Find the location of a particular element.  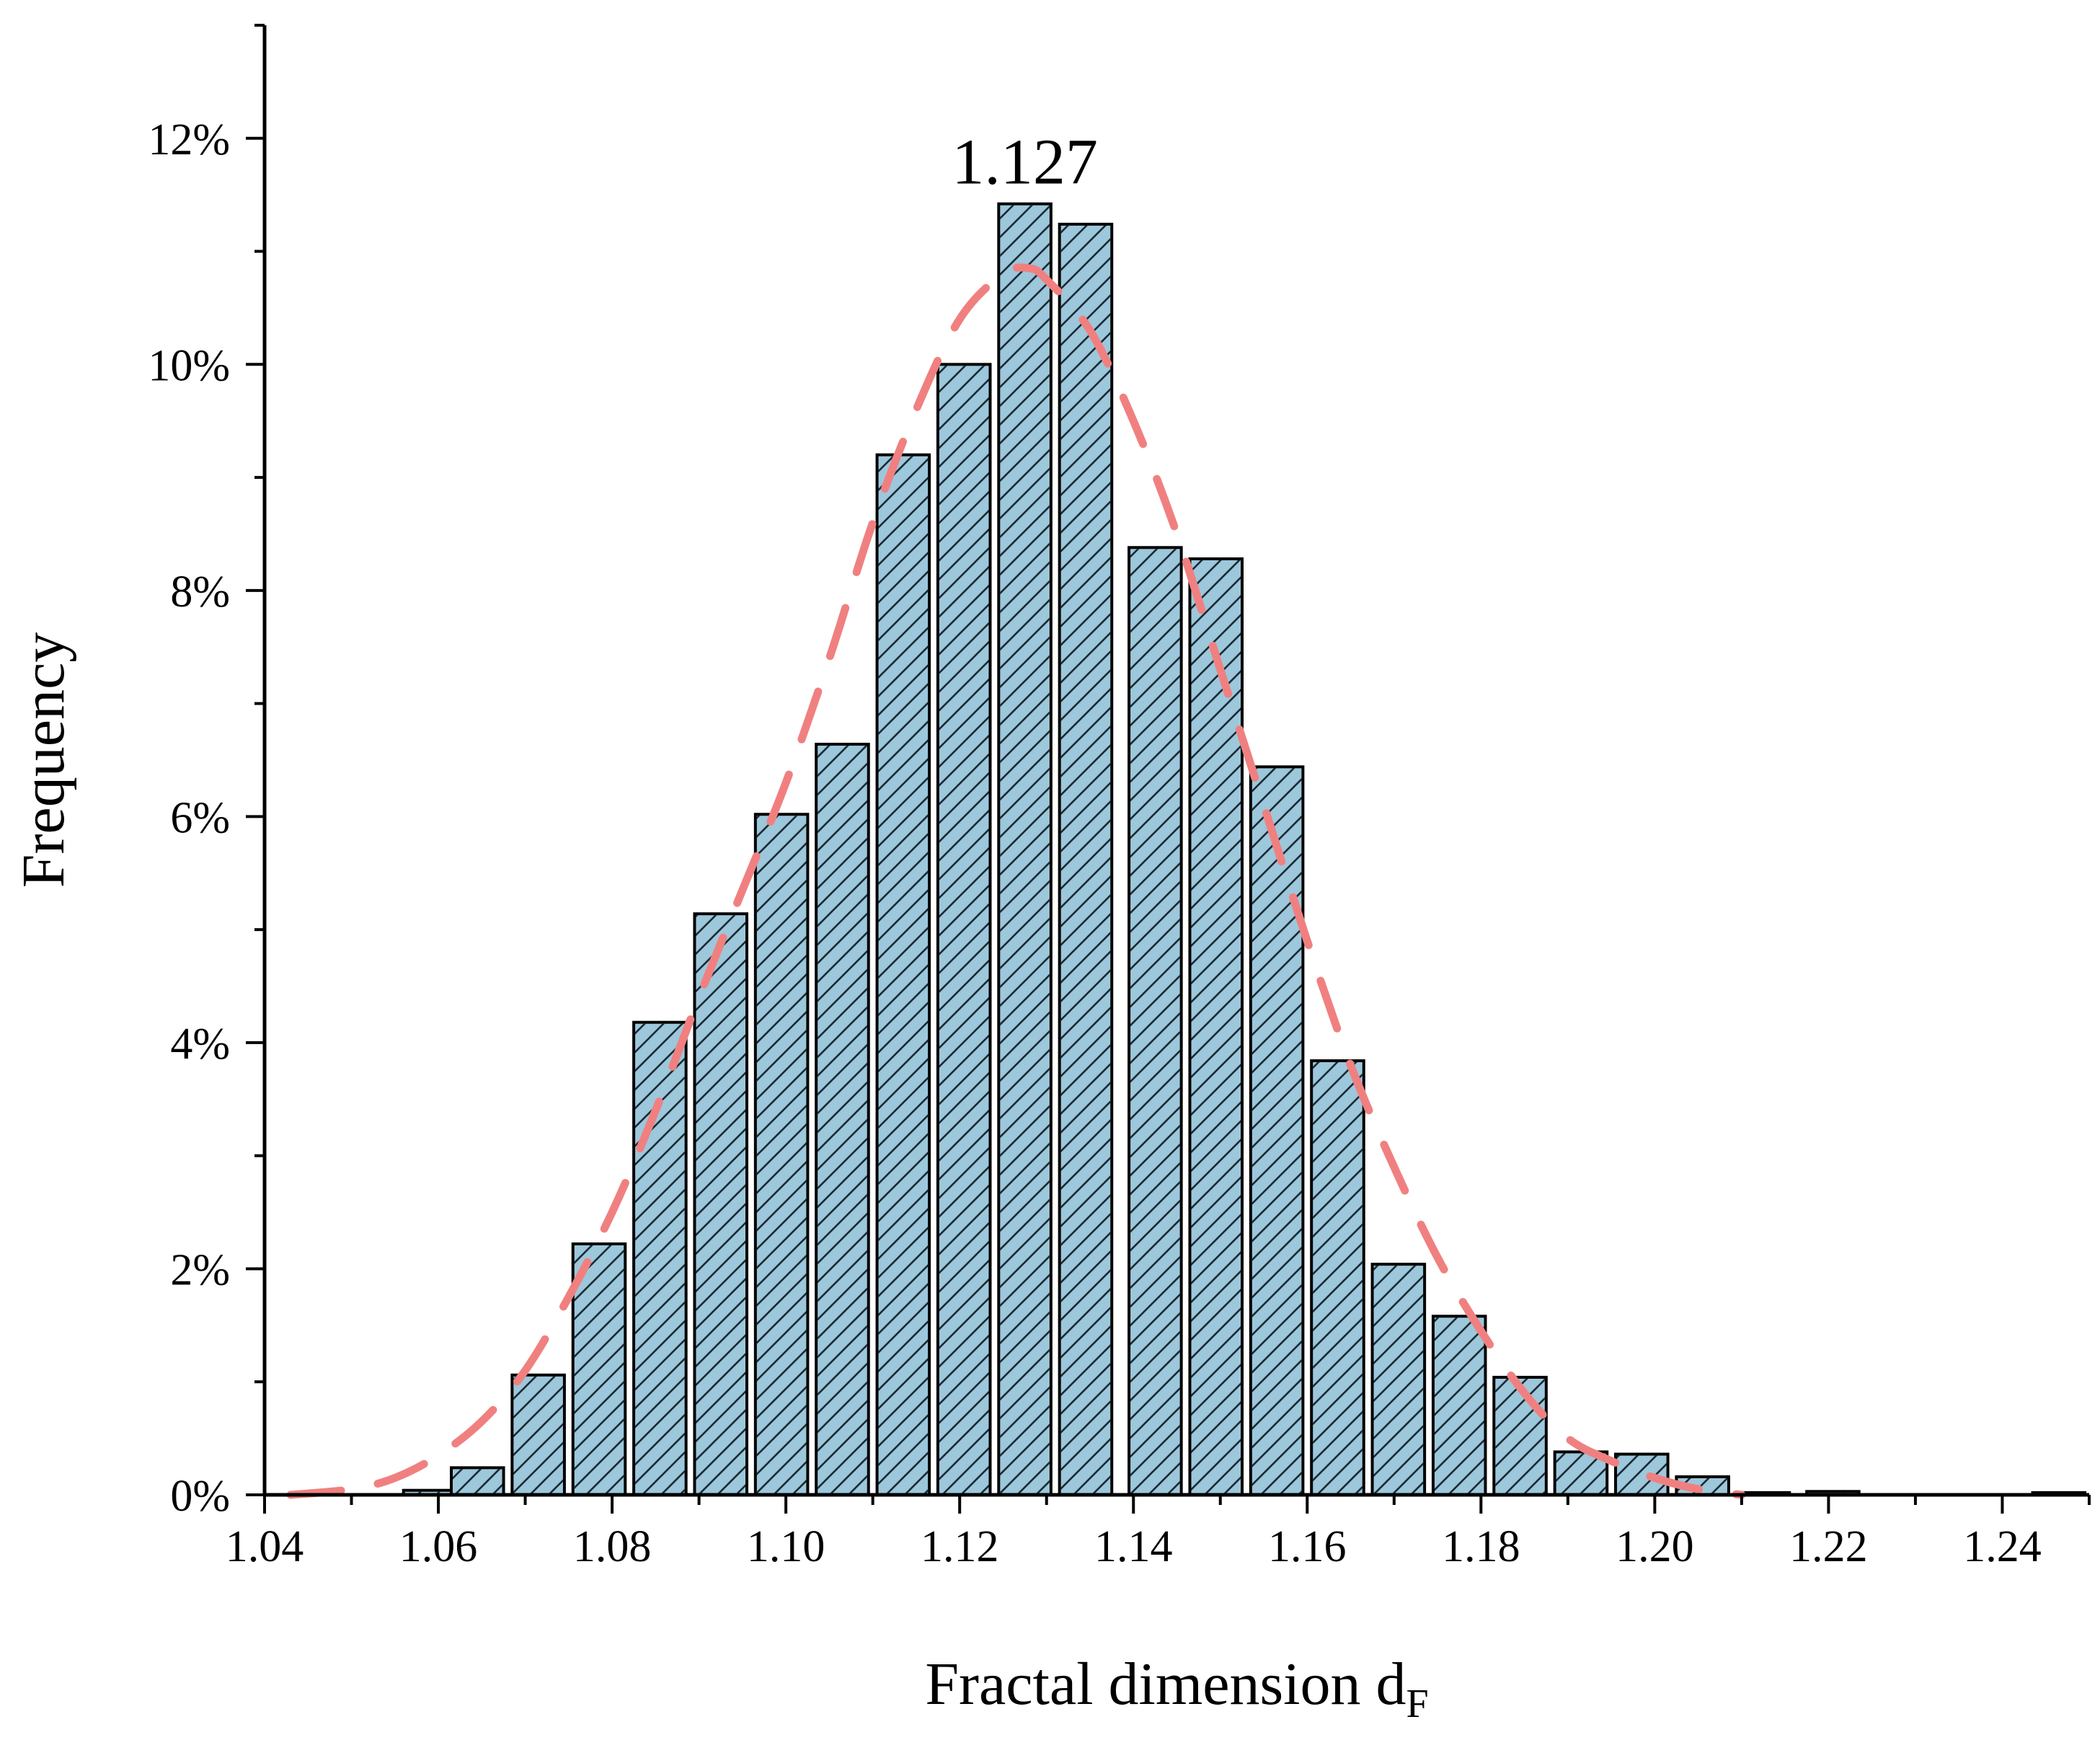

x-tick-label: 1.08 is located at coordinates (612, 1546).